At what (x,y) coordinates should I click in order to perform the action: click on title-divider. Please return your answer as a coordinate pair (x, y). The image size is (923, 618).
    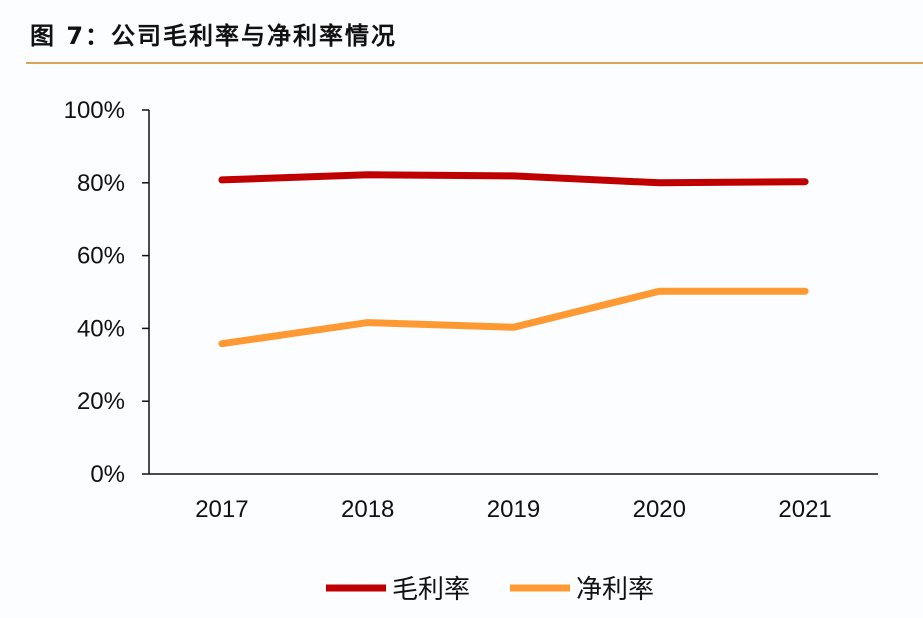
    Looking at the image, I should click on (474, 63).